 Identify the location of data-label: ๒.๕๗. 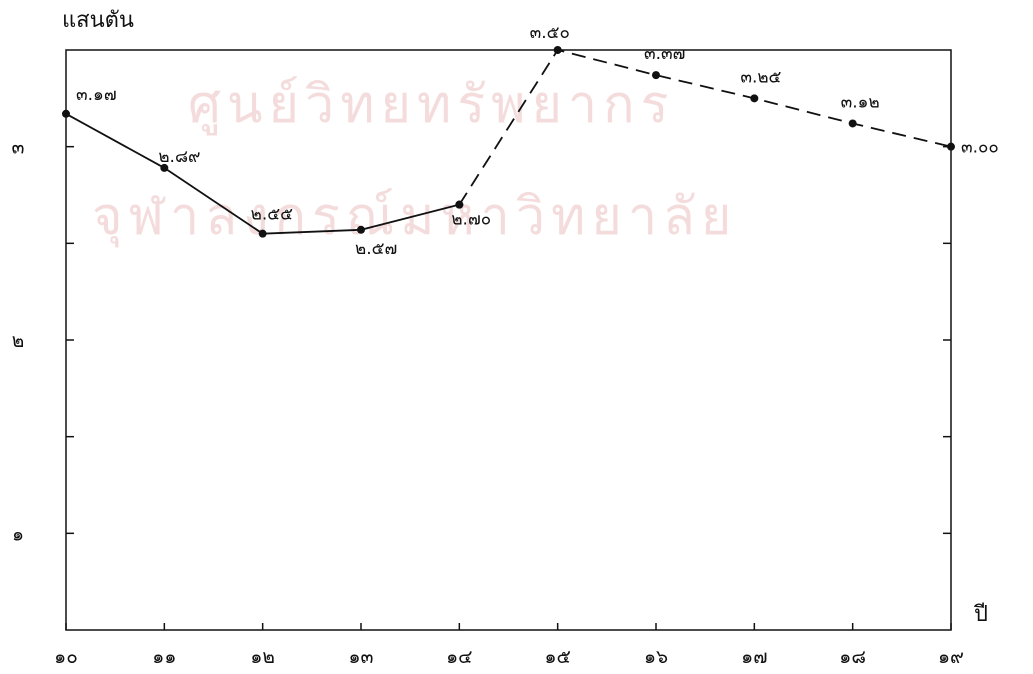
(376, 249).